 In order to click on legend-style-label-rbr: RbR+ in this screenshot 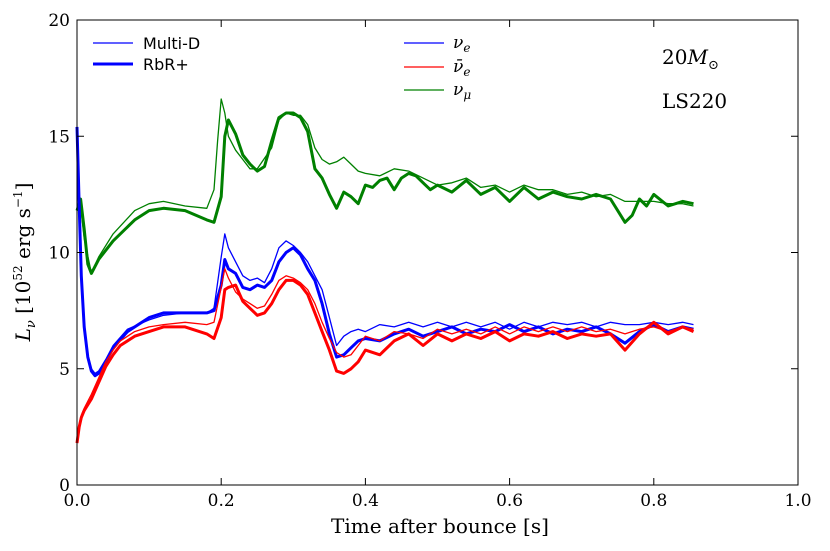, I will do `click(166, 64)`.